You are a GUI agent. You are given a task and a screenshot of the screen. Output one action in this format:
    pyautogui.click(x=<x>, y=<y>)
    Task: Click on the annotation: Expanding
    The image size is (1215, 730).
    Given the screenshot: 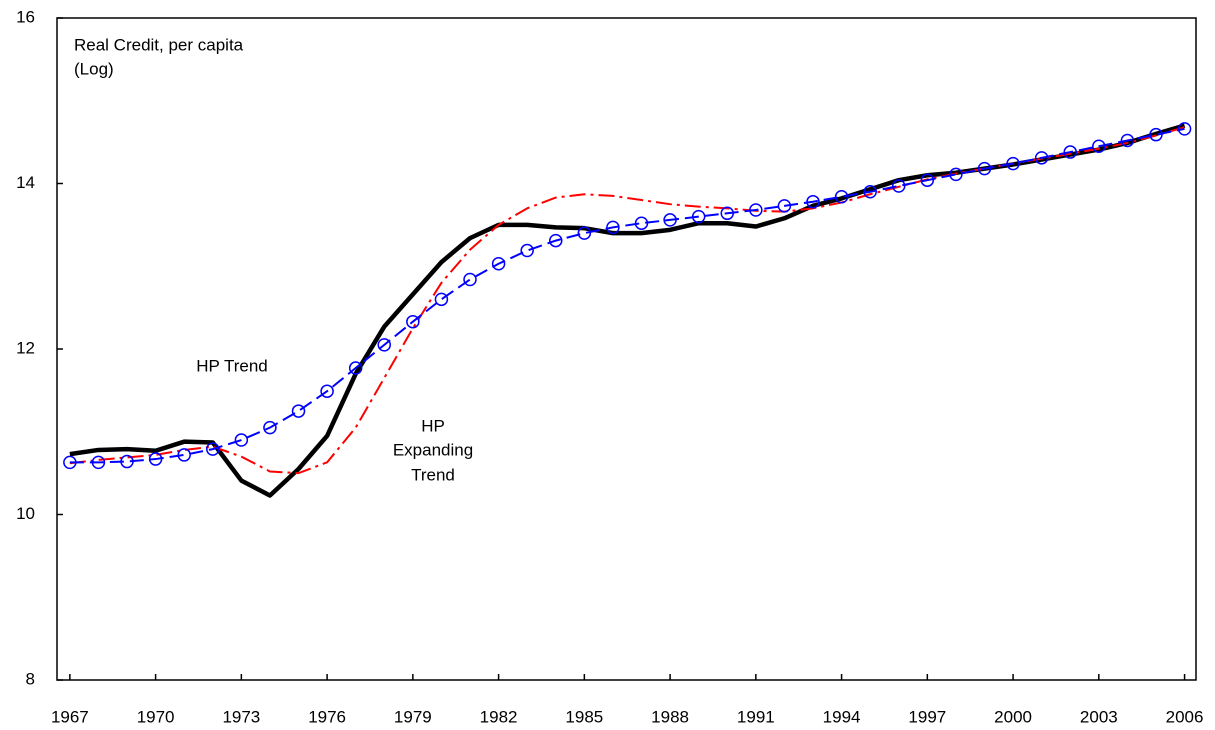 What is the action you would take?
    pyautogui.click(x=433, y=449)
    